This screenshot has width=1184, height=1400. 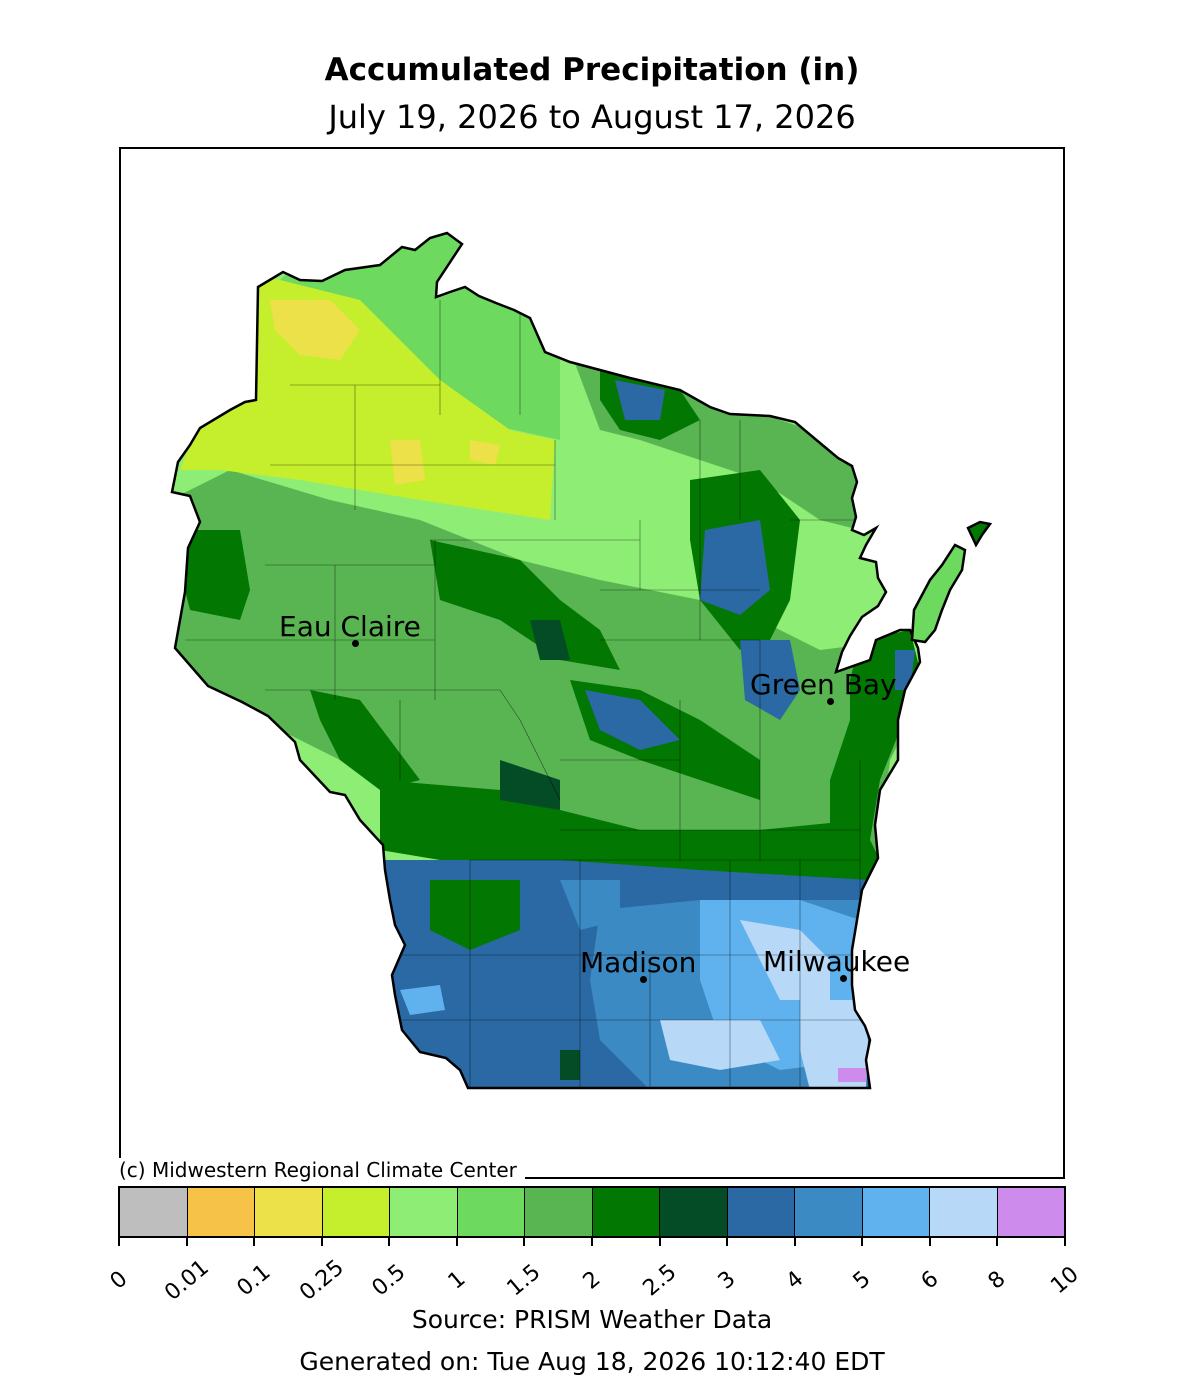 I want to click on map-subtitle: July 19, 2026 to August 17, 2026, so click(x=592, y=117).